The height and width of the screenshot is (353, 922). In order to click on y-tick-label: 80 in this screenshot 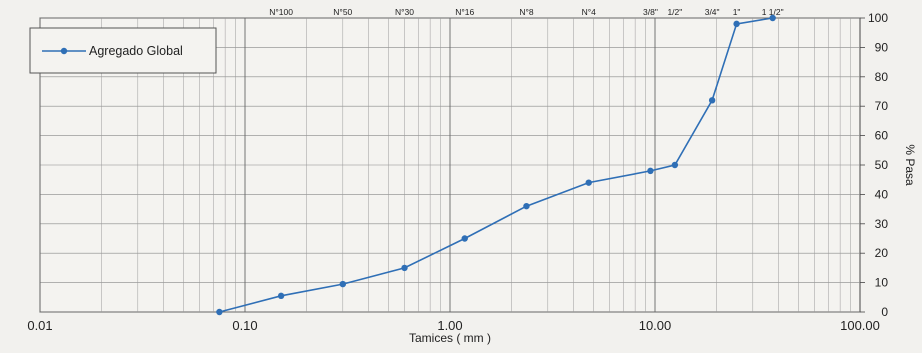, I will do `click(882, 77)`.